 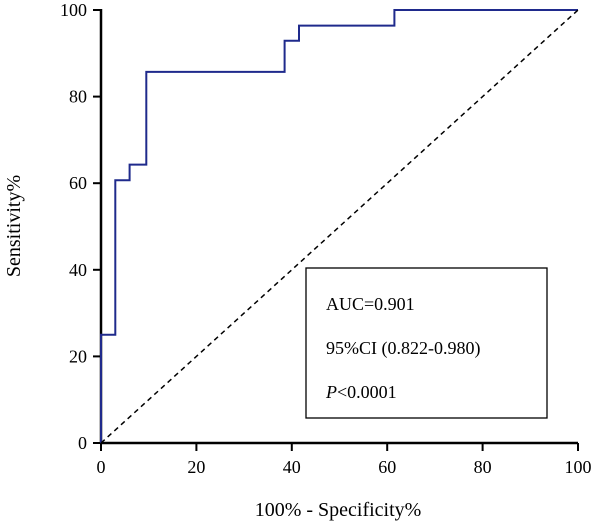 What do you see at coordinates (78, 97) in the screenshot?
I see `y-tick-label: 80` at bounding box center [78, 97].